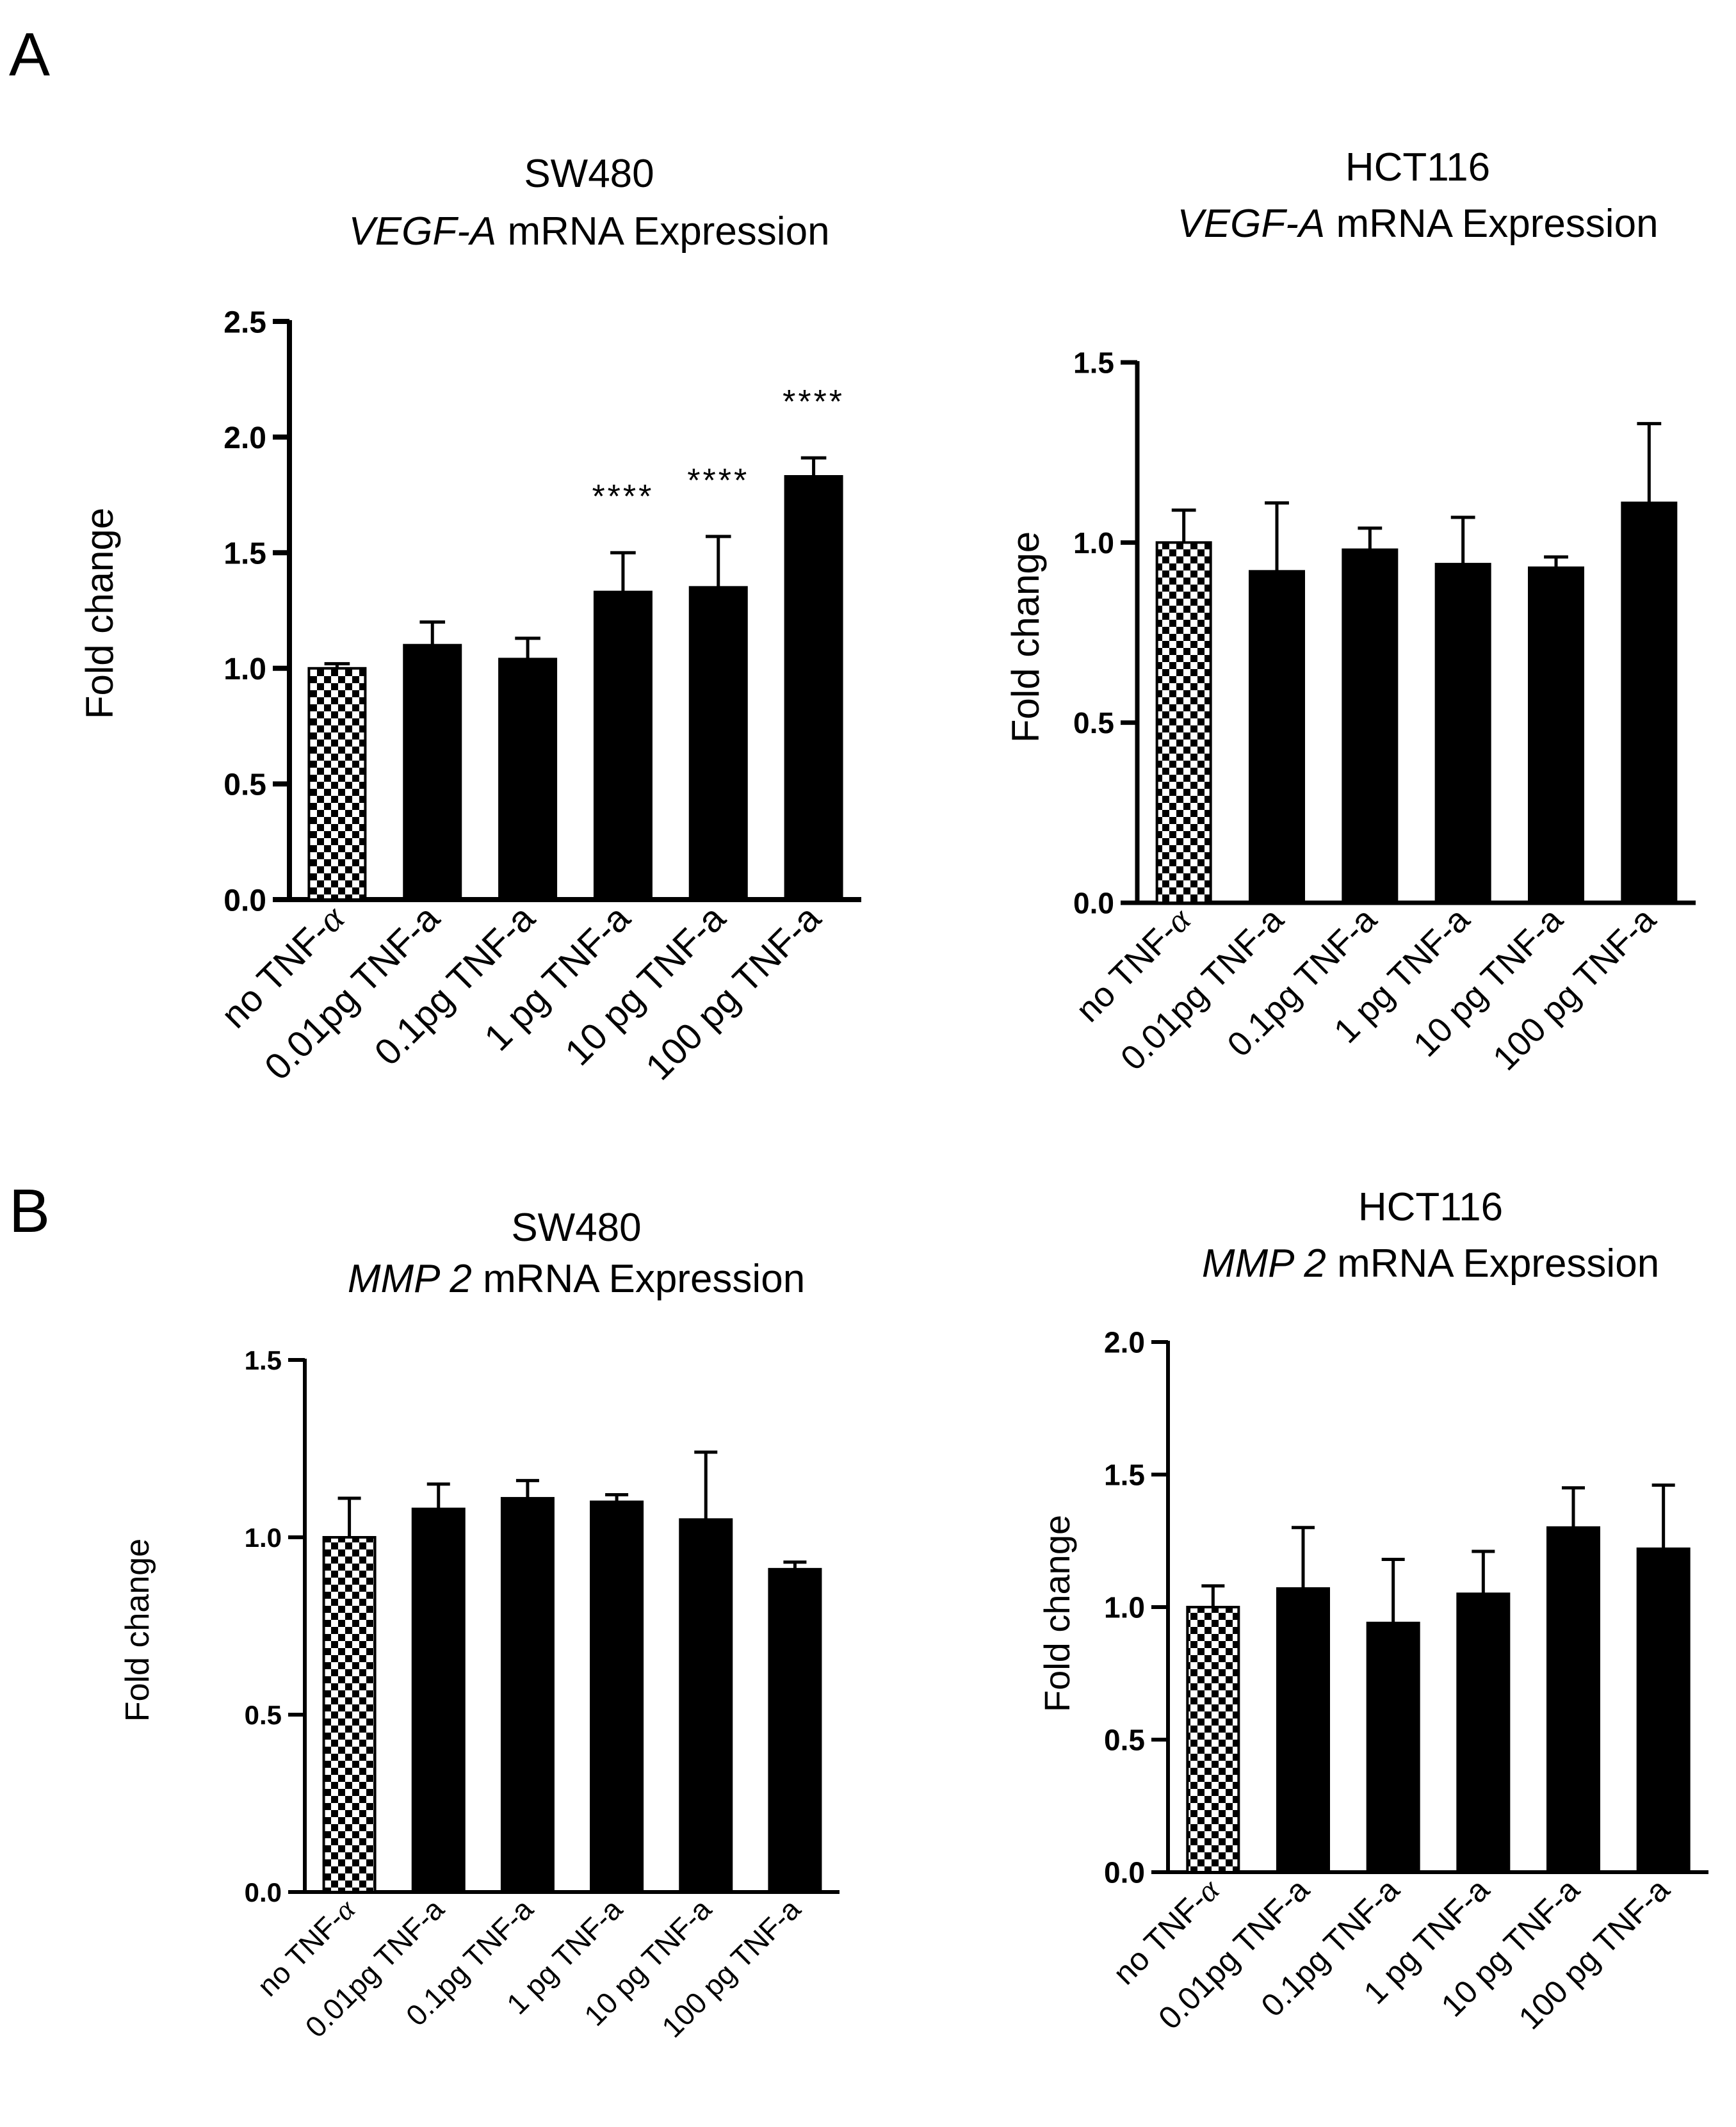  Describe the element at coordinates (29, 54) in the screenshot. I see `panel-label-a: A` at that location.